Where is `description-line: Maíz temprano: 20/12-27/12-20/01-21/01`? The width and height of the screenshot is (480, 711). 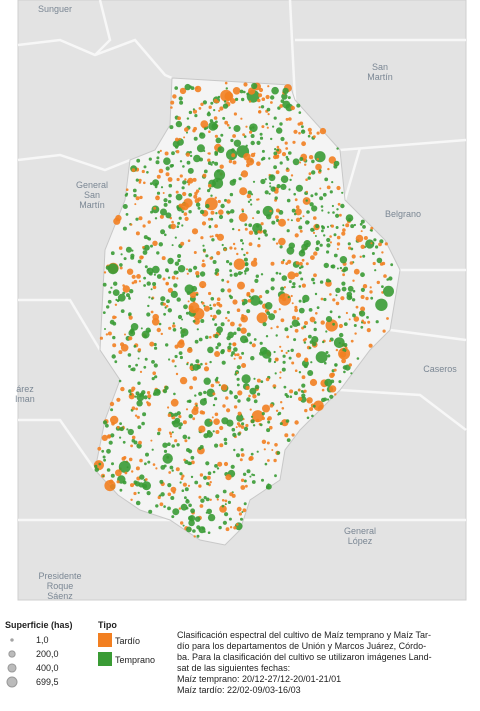
description-line: Maíz temprano: 20/12-27/12-20/01-21/01 is located at coordinates (259, 679).